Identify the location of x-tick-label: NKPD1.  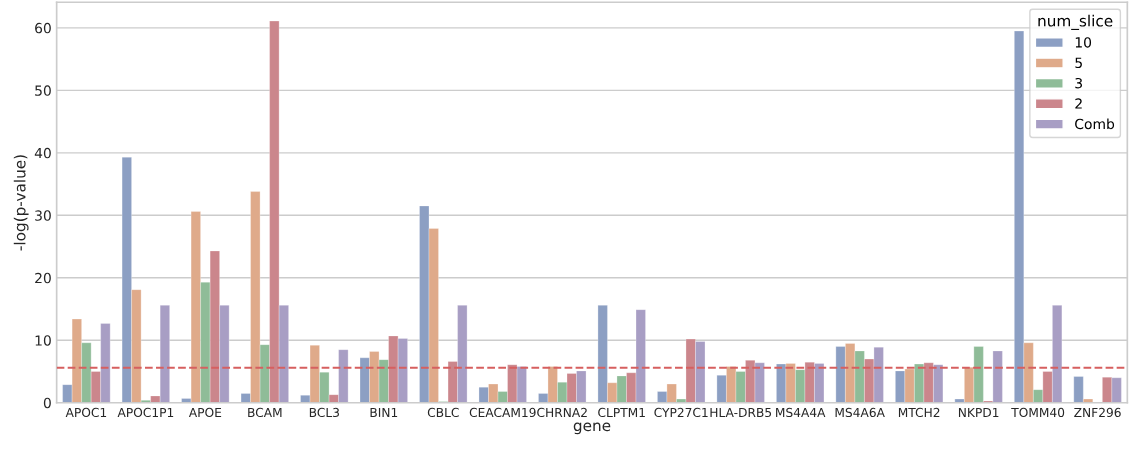
(978, 412).